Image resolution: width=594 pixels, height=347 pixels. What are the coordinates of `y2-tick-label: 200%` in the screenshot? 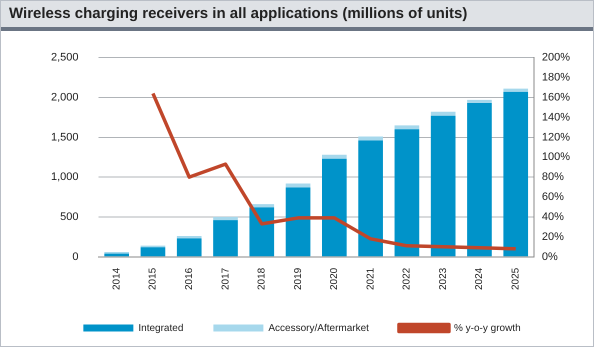 It's located at (556, 58).